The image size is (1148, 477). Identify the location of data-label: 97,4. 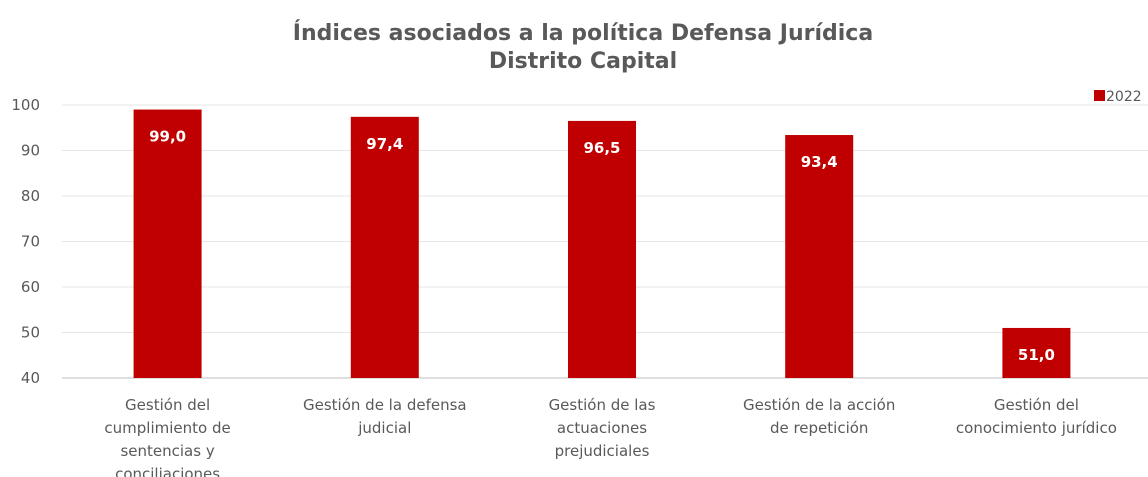
(384, 144).